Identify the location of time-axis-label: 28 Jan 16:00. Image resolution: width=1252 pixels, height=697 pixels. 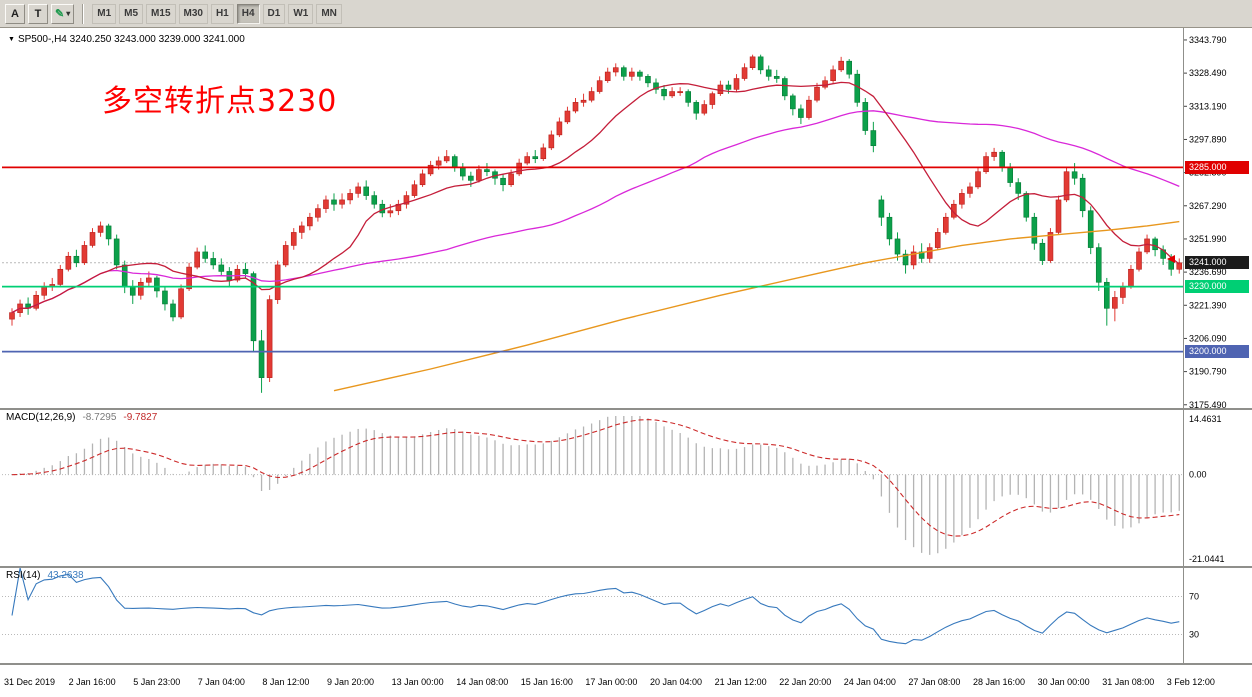
(999, 682).